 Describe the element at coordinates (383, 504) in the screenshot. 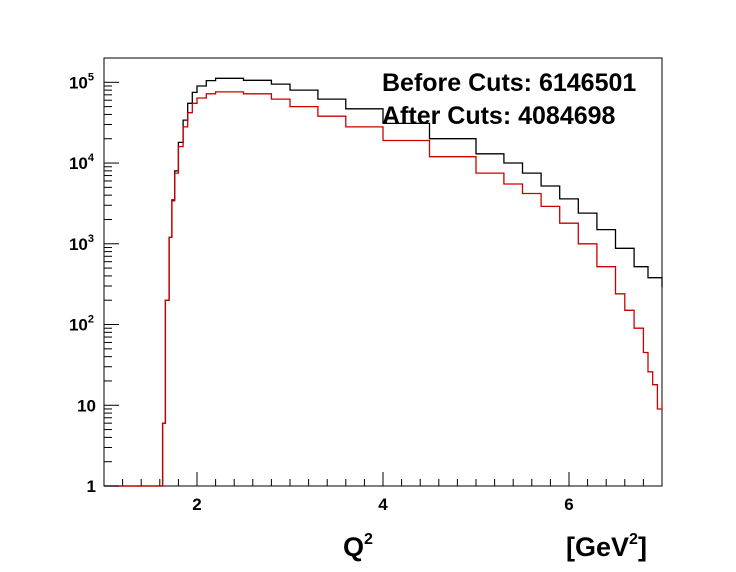

I see `x-tick-label-1: 4` at that location.